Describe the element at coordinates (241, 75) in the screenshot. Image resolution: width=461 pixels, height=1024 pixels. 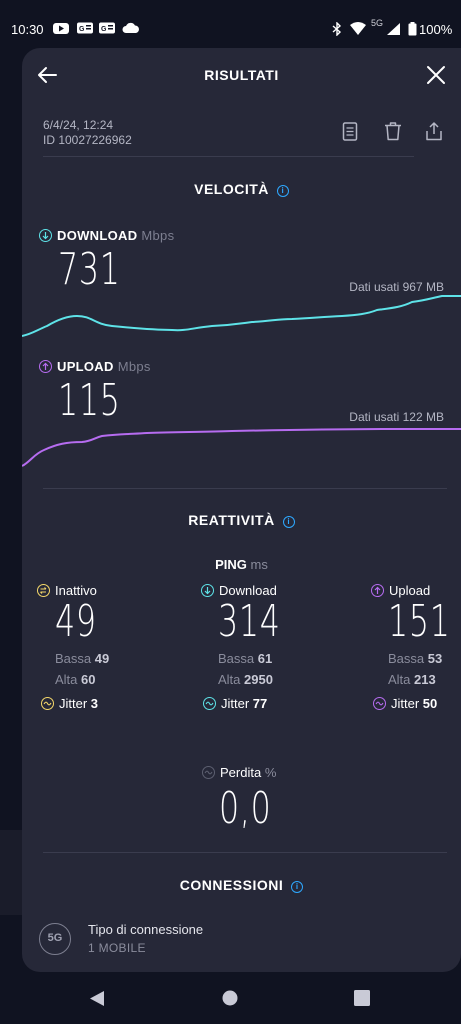
I see `page-title: RISULTATI` at that location.